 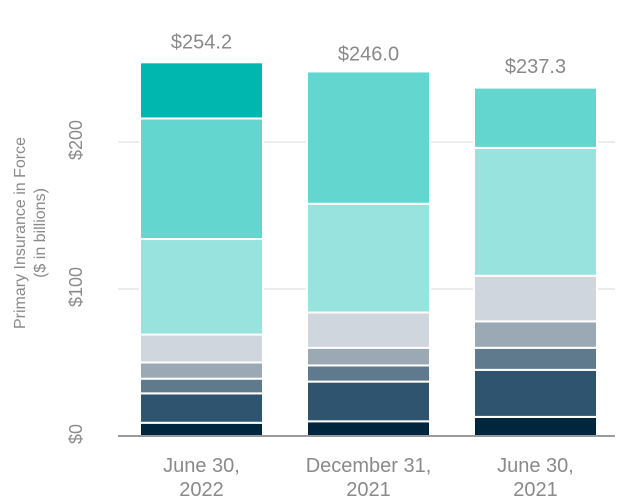 What do you see at coordinates (368, 489) in the screenshot?
I see `category-label-line2-1: 2021` at bounding box center [368, 489].